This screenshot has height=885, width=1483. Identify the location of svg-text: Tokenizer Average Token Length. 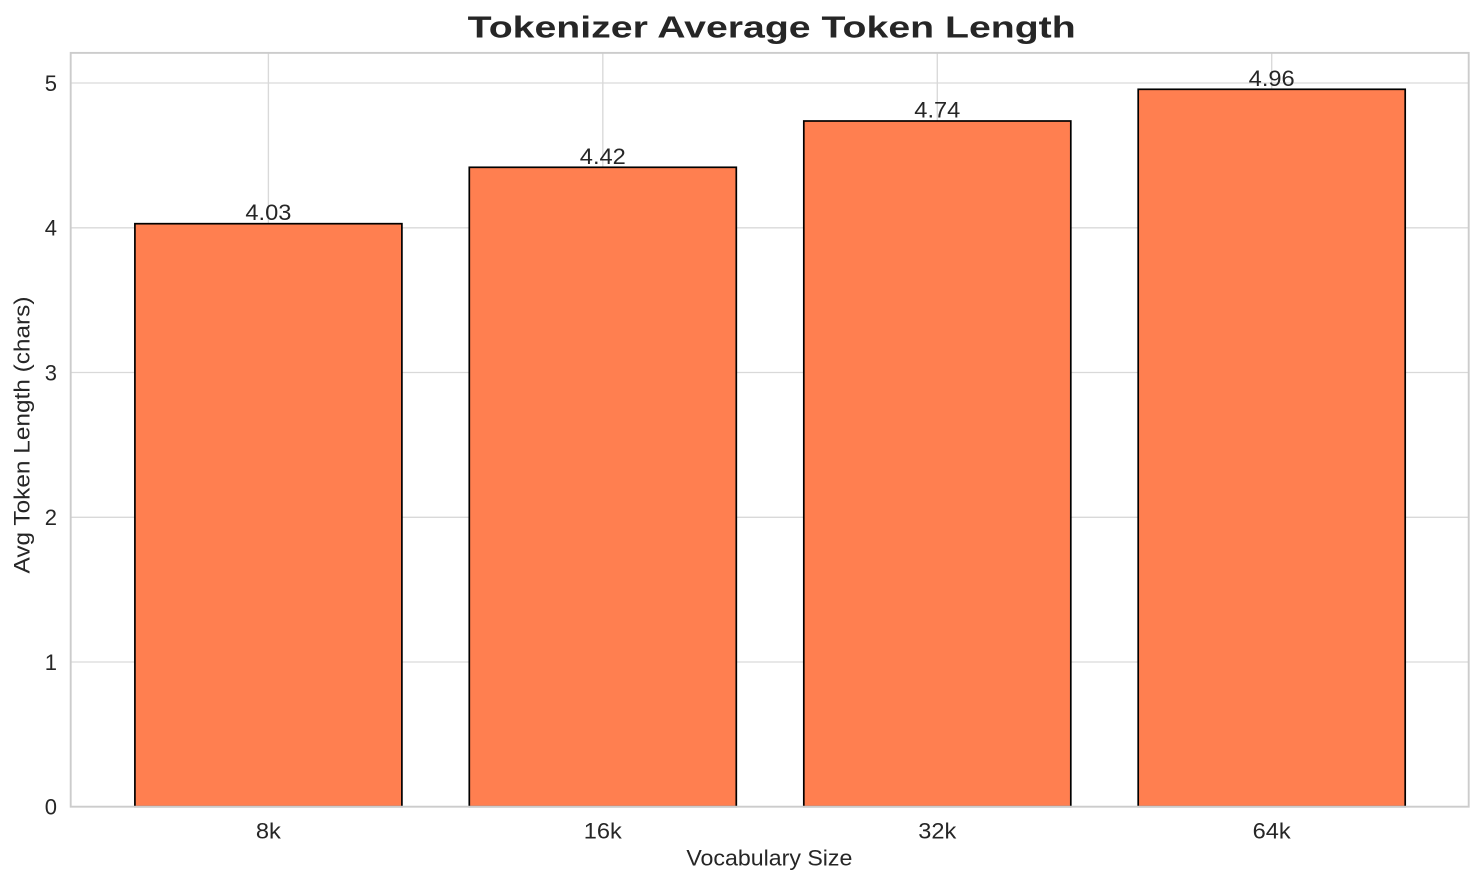
(772, 26).